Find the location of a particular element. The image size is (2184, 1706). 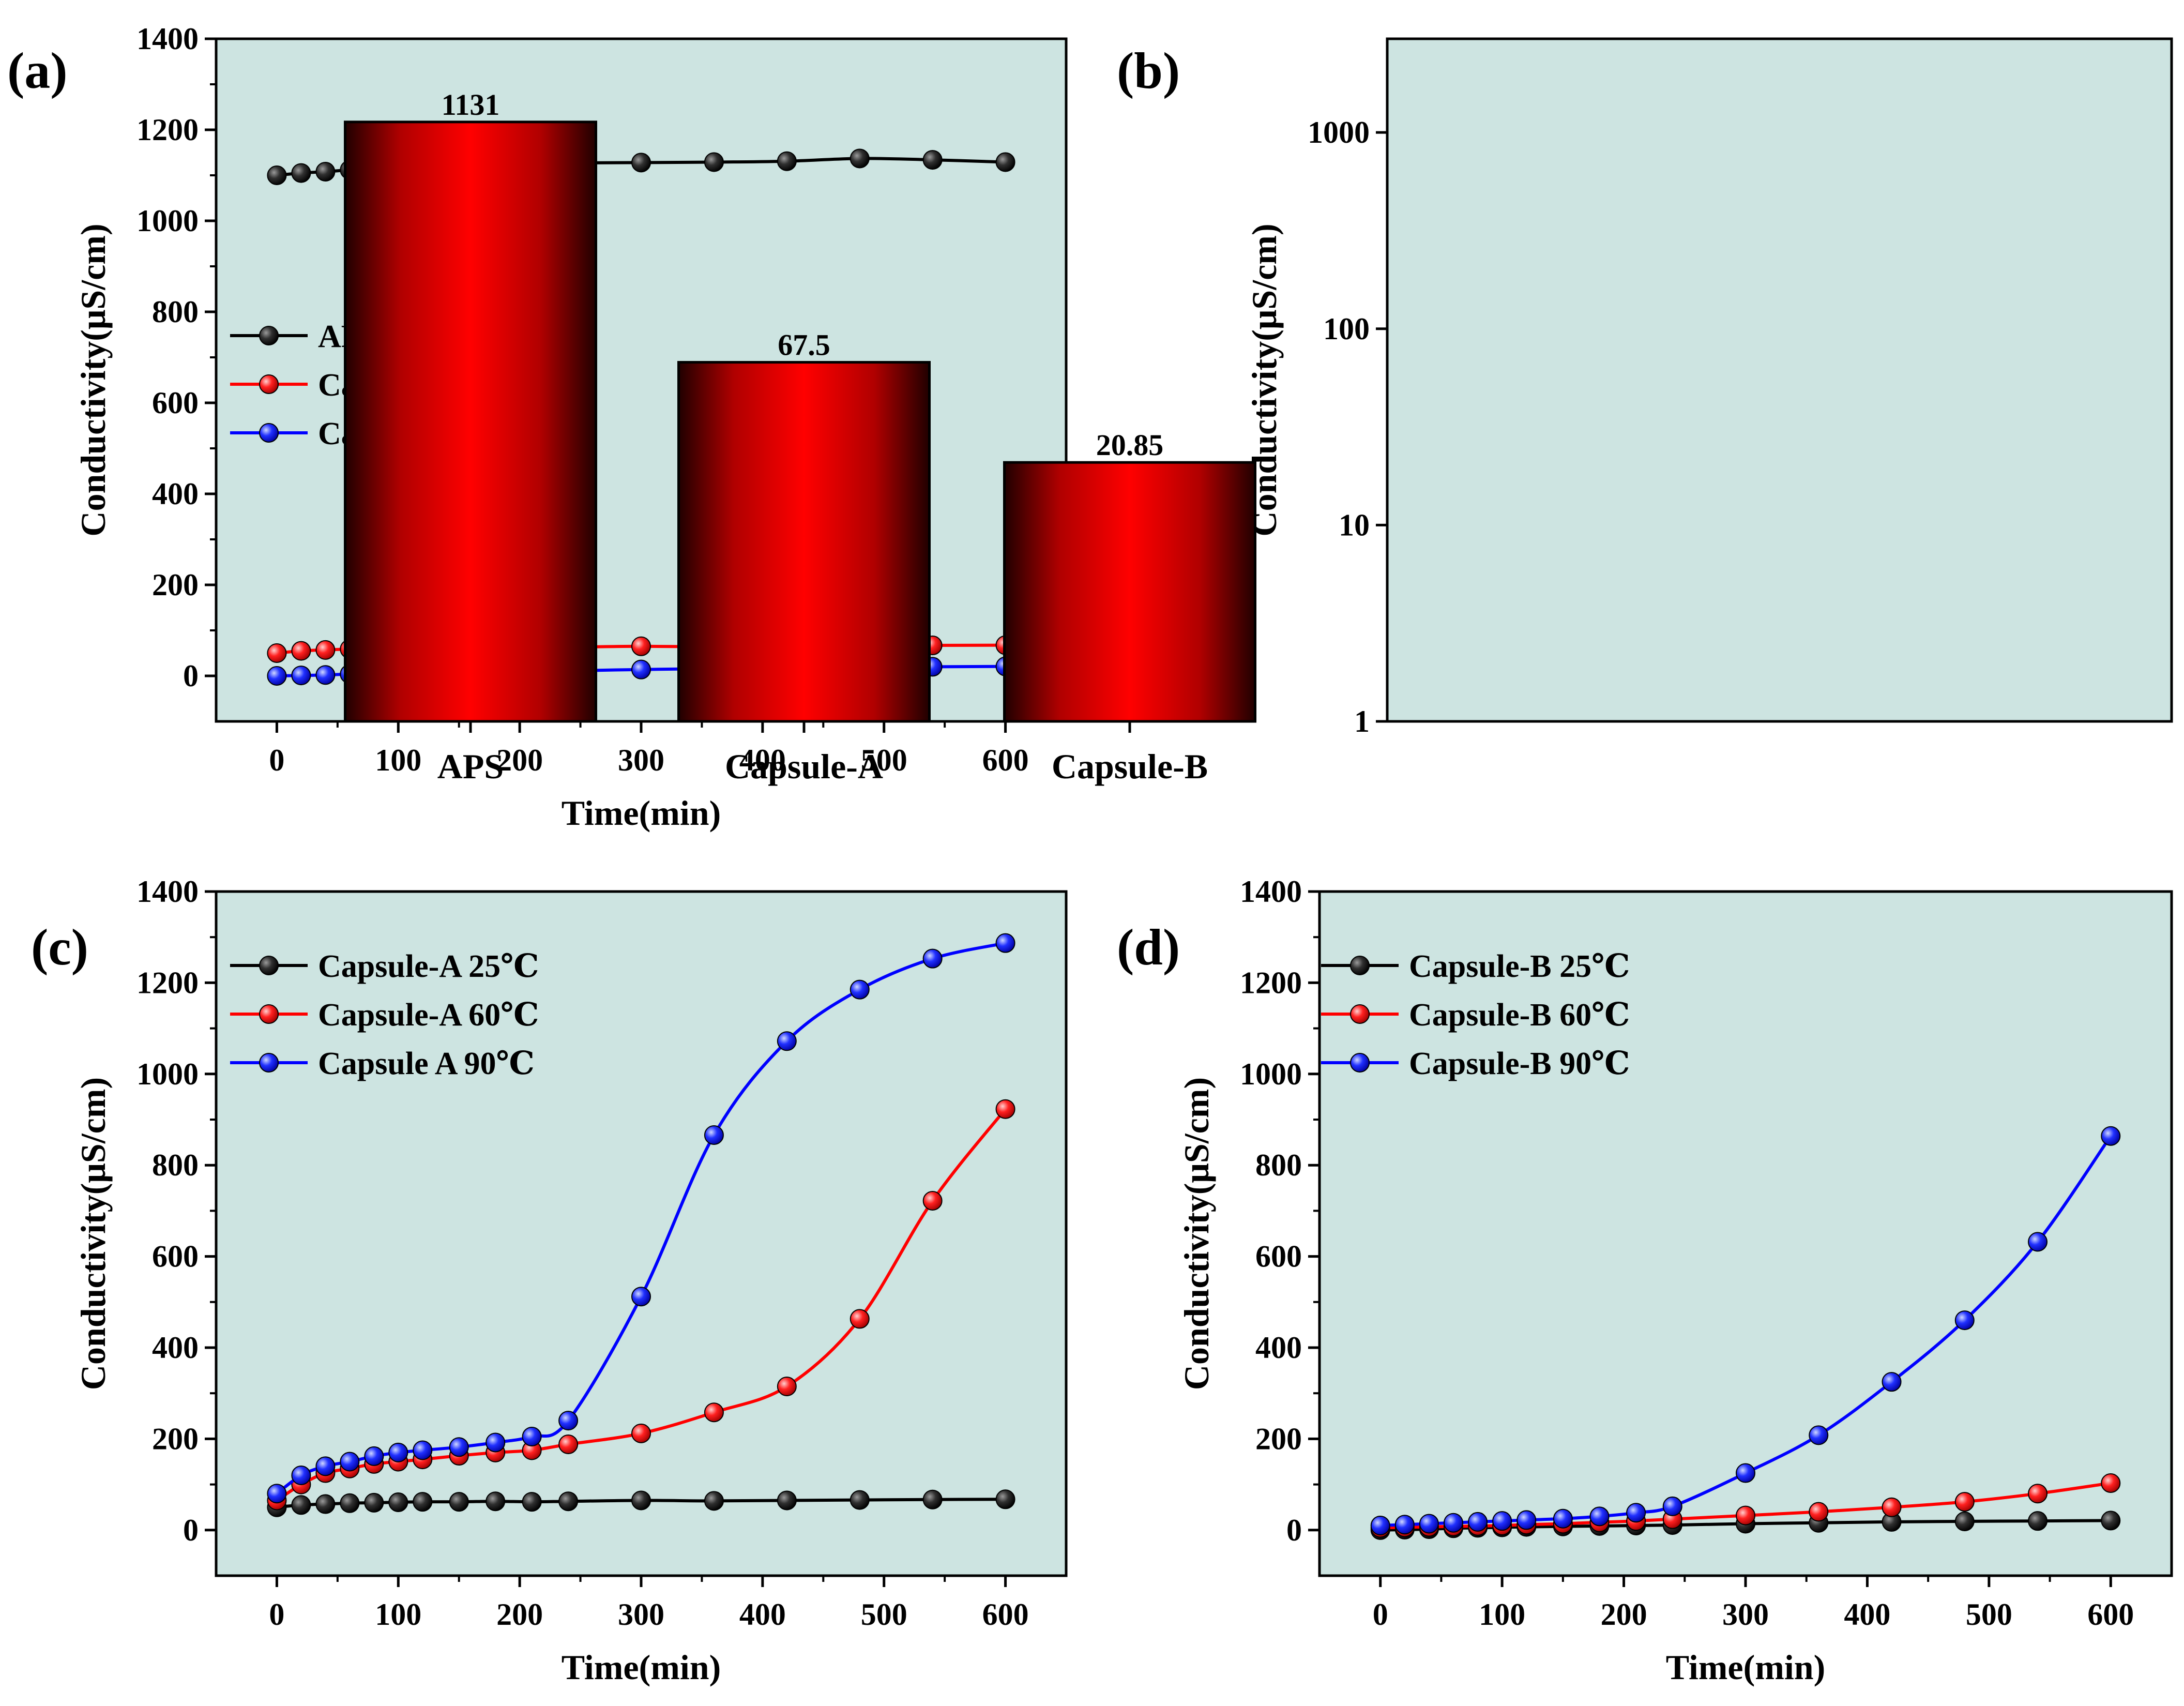

legend-item: Capsule-A 60℃ is located at coordinates (385, 1015).